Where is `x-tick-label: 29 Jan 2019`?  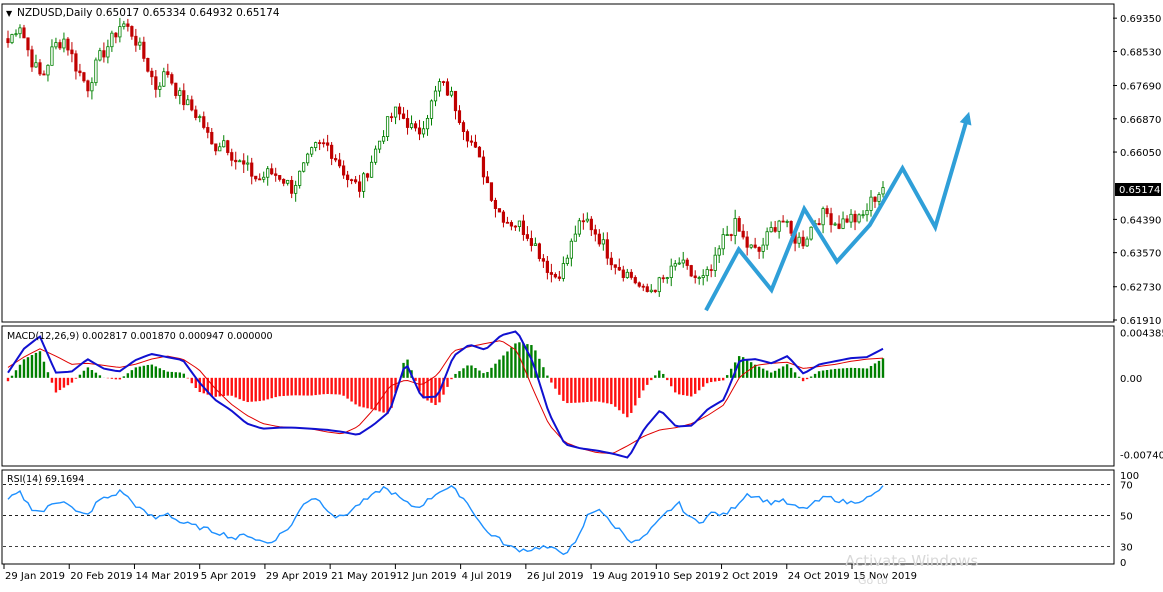 x-tick-label: 29 Jan 2019 is located at coordinates (35, 576).